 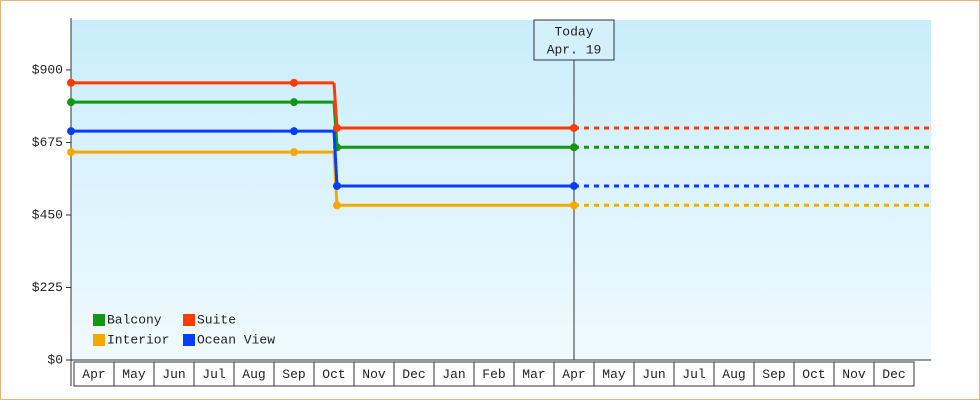 What do you see at coordinates (55, 359) in the screenshot?
I see `y-tick-label: $0` at bounding box center [55, 359].